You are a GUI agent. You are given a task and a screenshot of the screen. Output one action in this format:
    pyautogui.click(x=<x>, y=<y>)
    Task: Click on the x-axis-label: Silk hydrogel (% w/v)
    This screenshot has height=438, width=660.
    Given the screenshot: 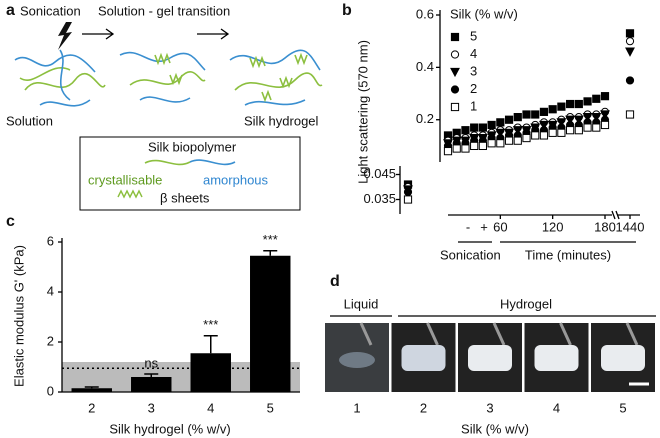 What is the action you would take?
    pyautogui.click(x=169, y=428)
    